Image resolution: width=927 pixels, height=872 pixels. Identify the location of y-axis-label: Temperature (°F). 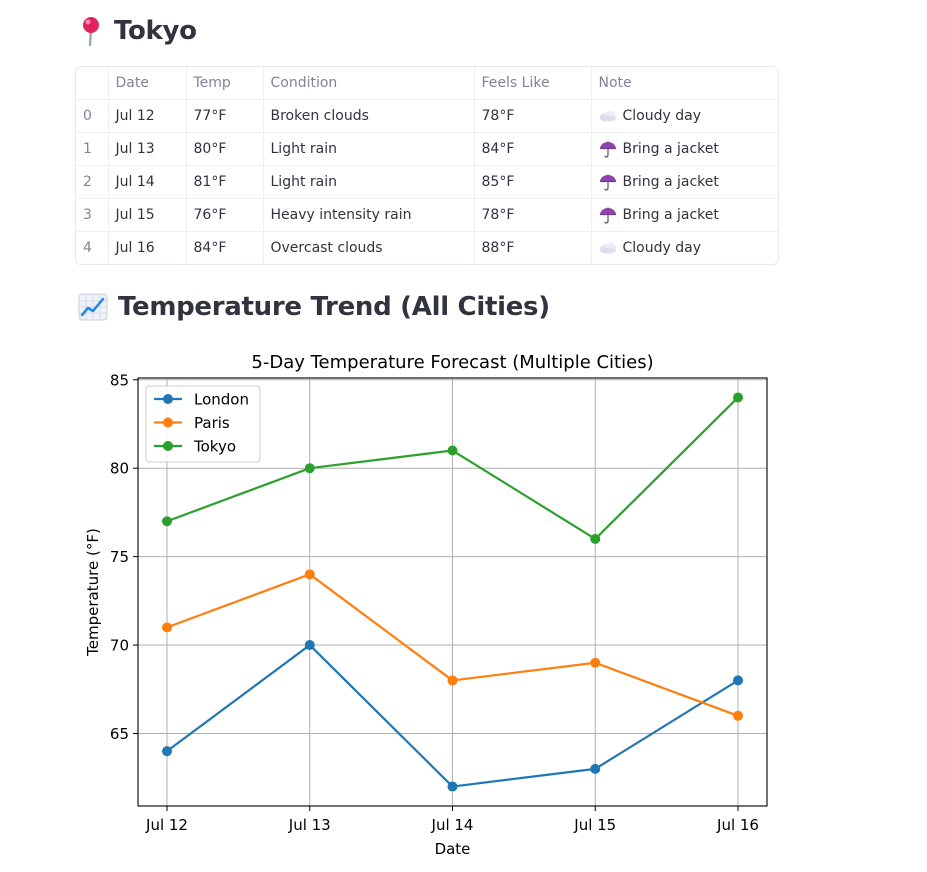
(93, 592).